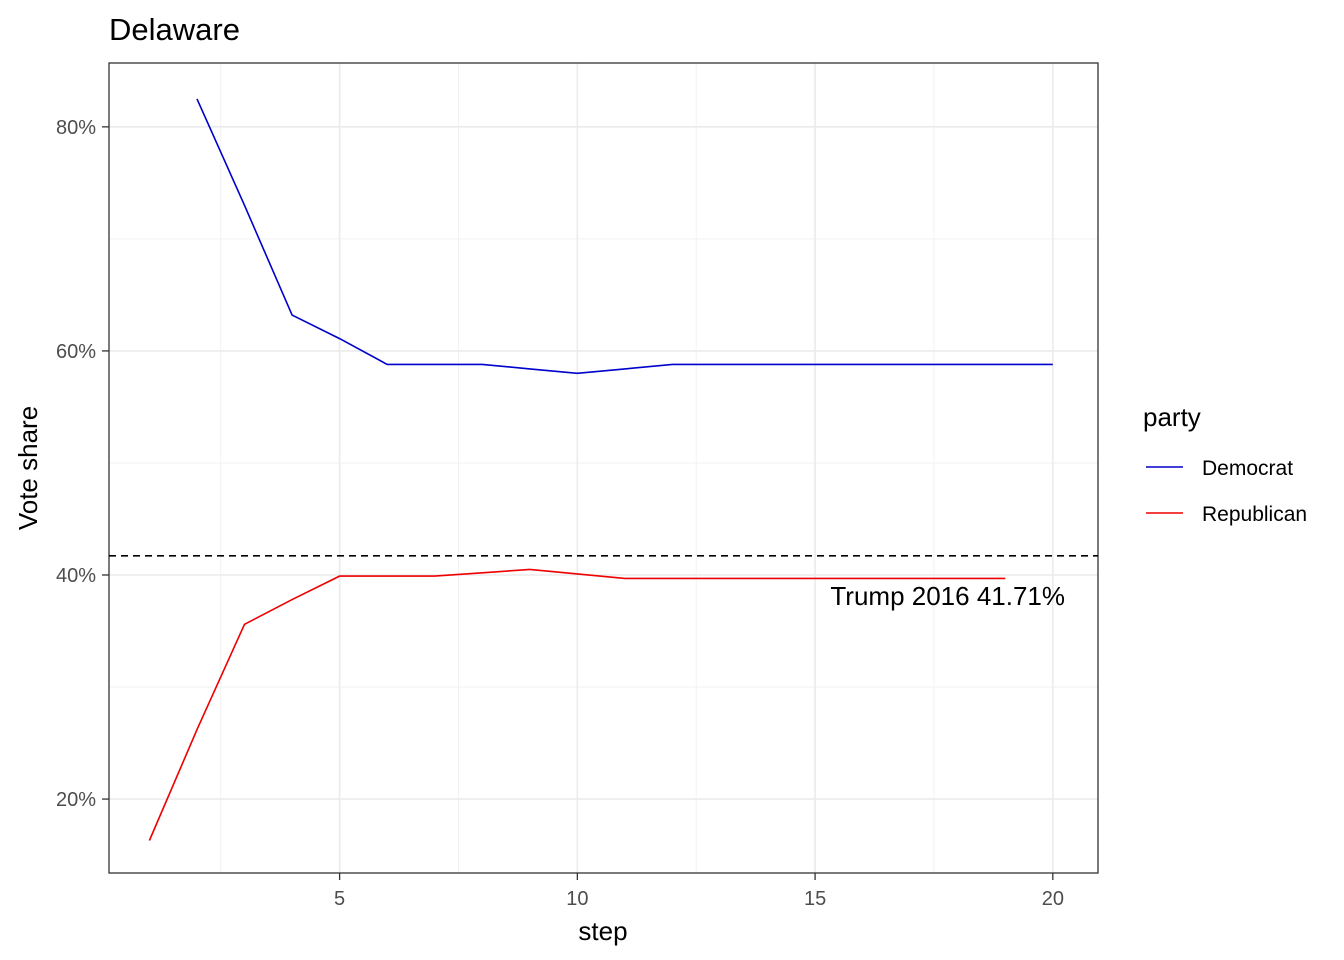 This screenshot has height=960, width=1344. What do you see at coordinates (602, 931) in the screenshot?
I see `x-axis-title: step` at bounding box center [602, 931].